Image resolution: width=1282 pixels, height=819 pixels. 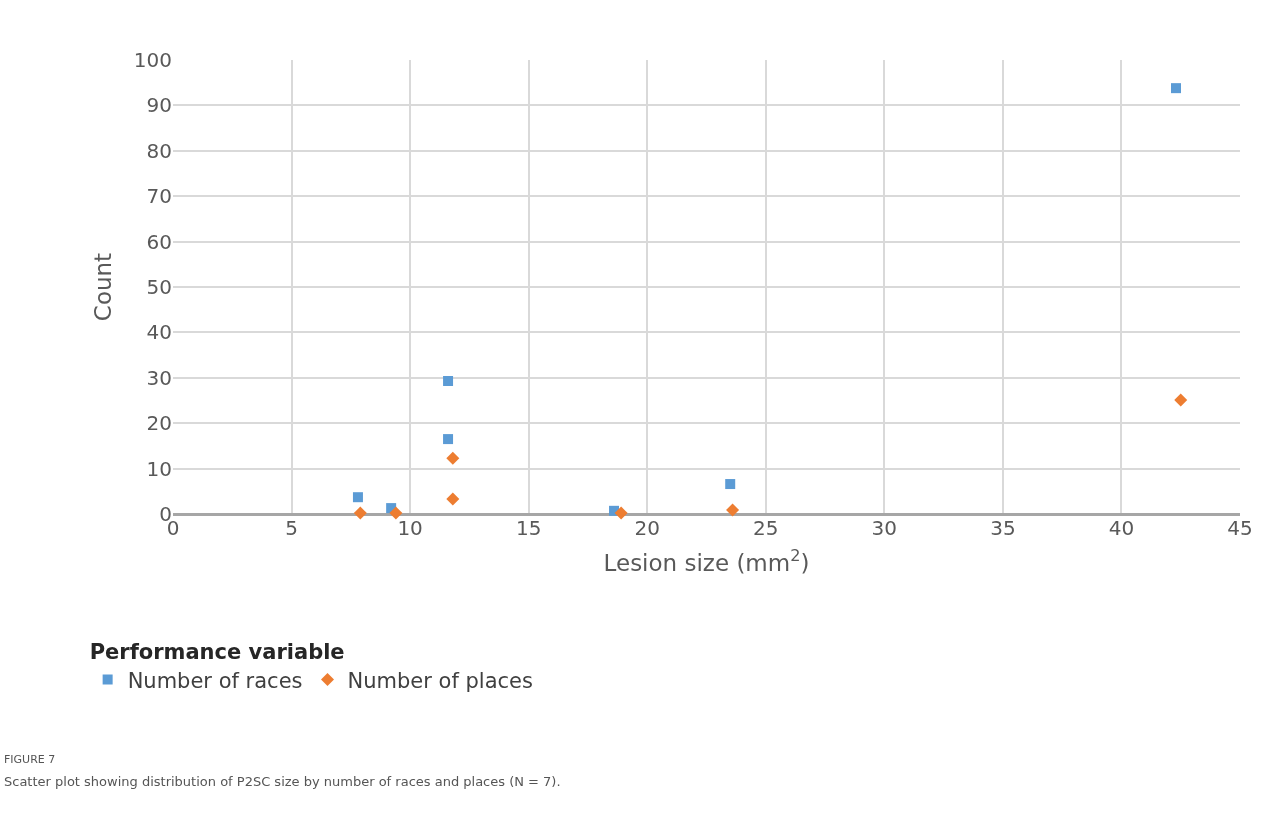 What do you see at coordinates (706, 560) in the screenshot?
I see `x-axis-title: Lesion size (mm$^{2}$)` at bounding box center [706, 560].